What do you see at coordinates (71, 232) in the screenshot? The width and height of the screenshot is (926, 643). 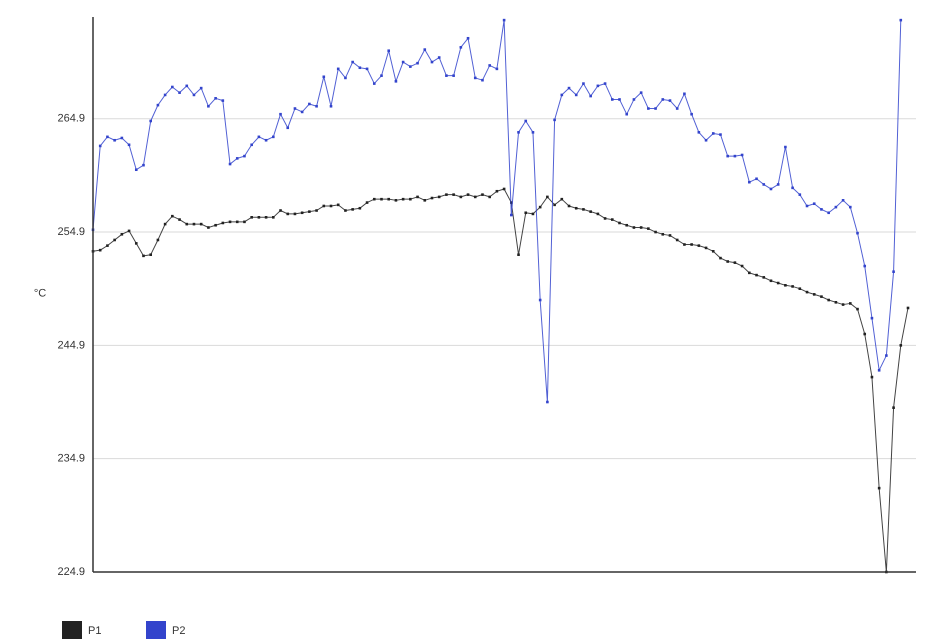 I see `y-tick-label: 254.9` at bounding box center [71, 232].